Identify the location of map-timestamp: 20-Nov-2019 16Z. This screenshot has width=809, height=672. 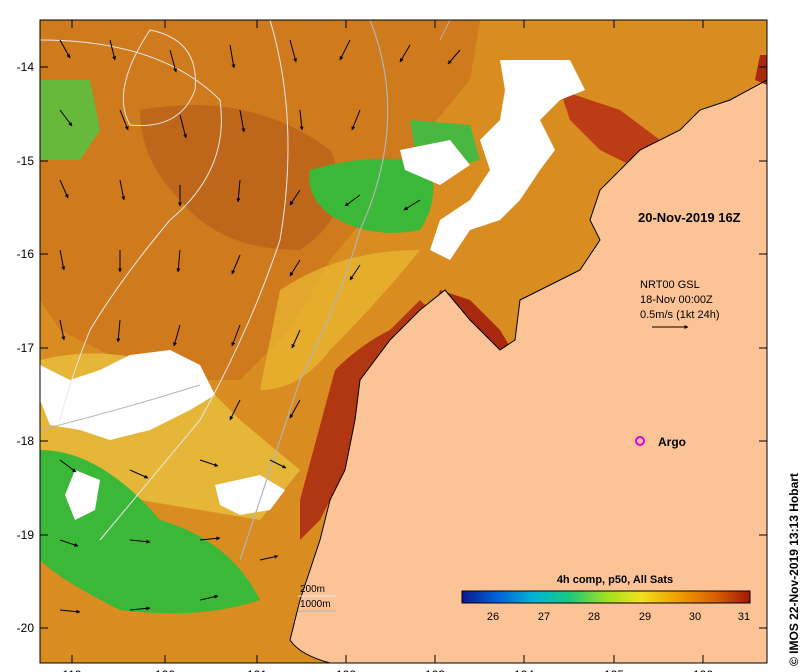
(689, 217).